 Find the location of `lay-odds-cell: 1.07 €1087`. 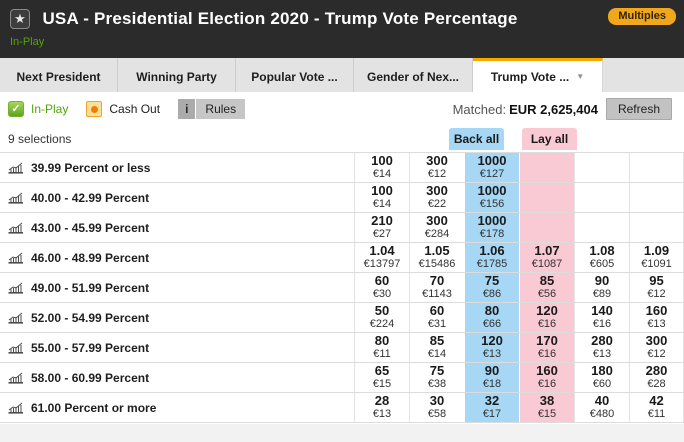

lay-odds-cell: 1.07 €1087 is located at coordinates (546, 257).